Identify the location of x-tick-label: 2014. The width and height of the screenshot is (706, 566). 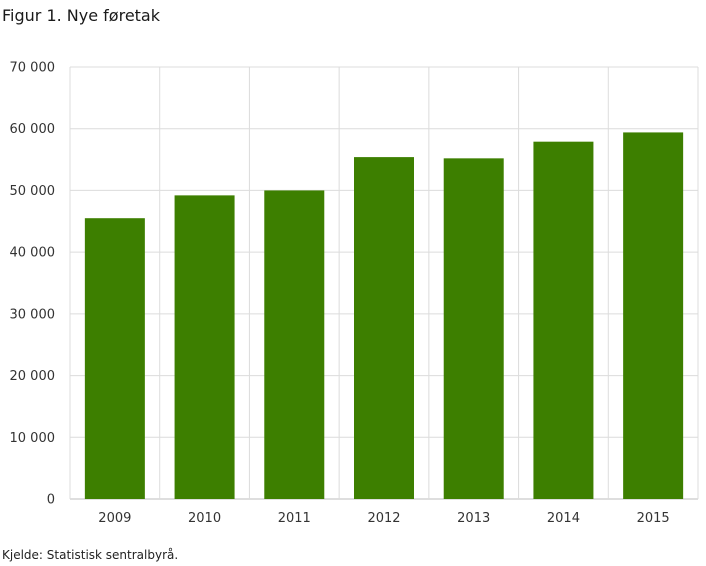
(563, 518).